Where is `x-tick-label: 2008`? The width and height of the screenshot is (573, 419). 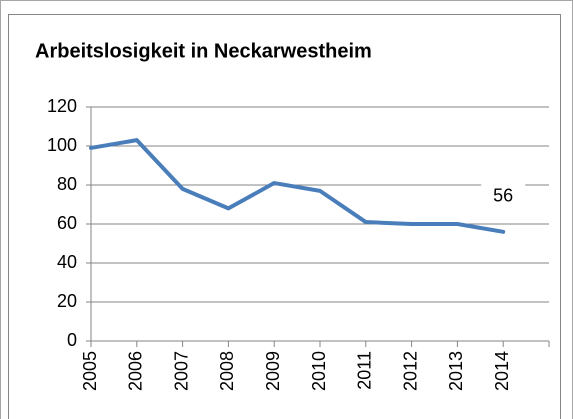
x-tick-label: 2008 is located at coordinates (227, 371).